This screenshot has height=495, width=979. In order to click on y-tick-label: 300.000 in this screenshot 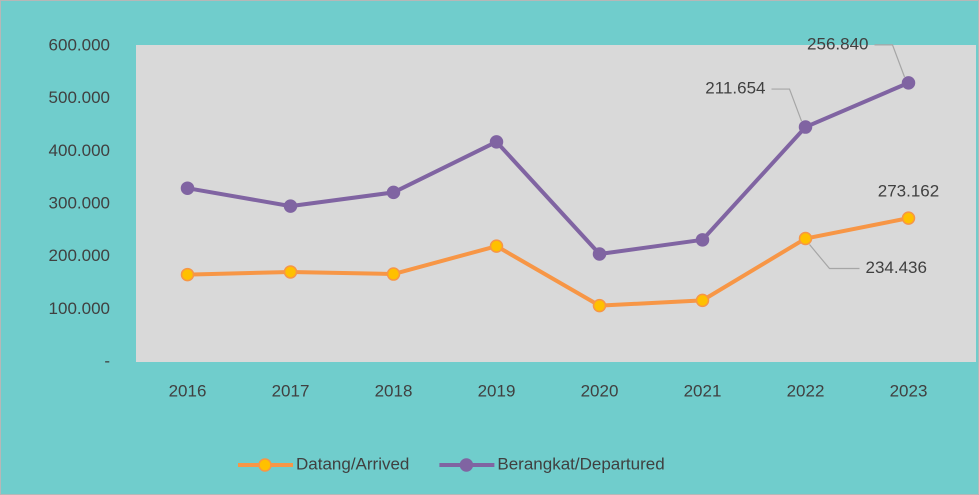, I will do `click(79, 202)`.